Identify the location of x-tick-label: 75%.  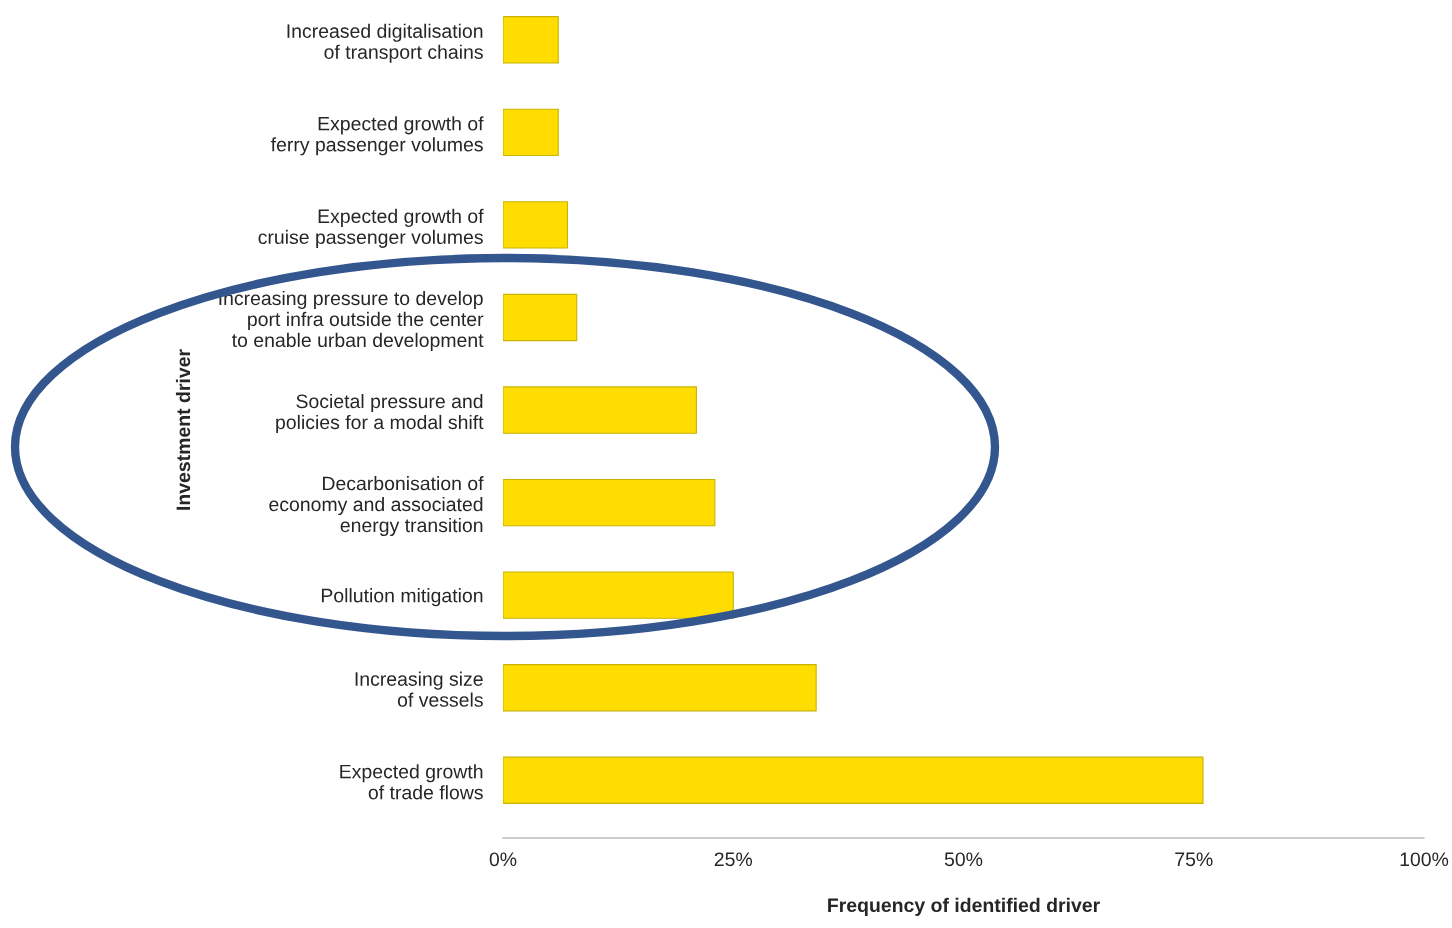
(1194, 859).